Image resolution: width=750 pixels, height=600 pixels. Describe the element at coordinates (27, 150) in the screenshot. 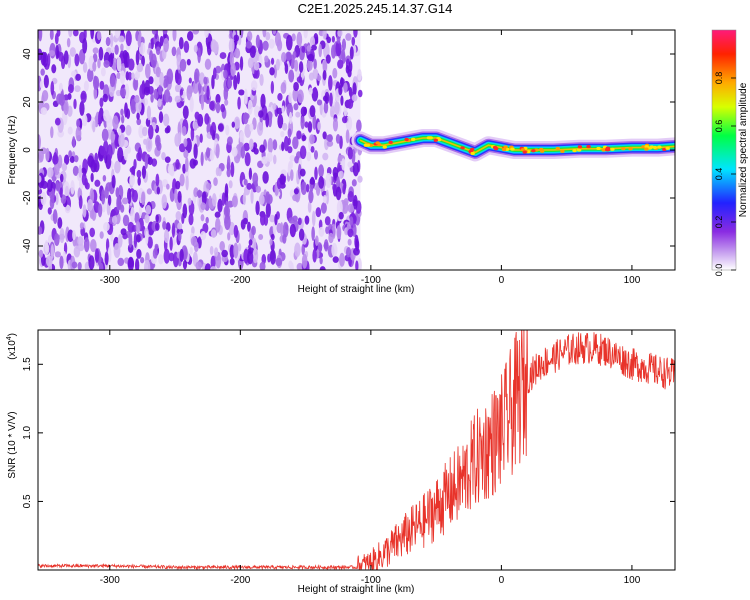

I see `spectrogram-ytick-label: 0` at that location.